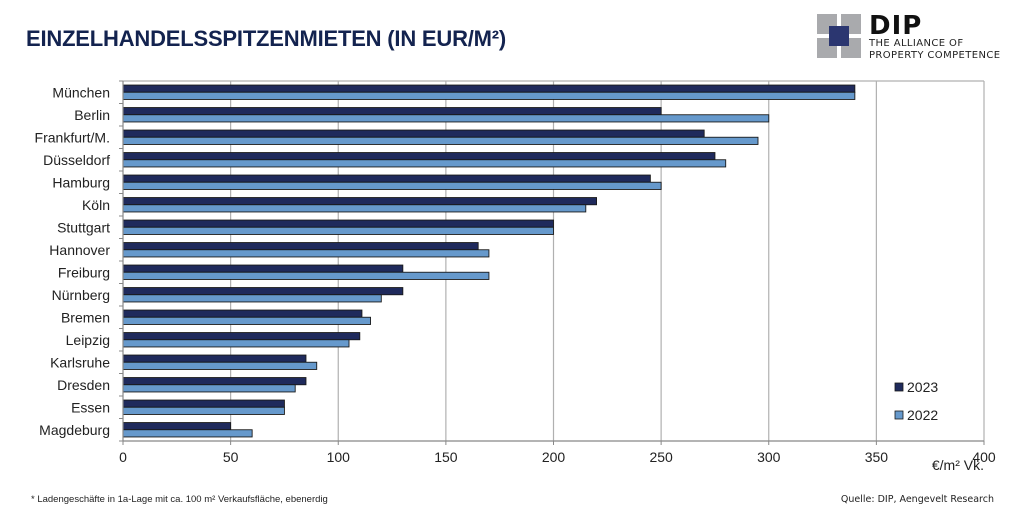 The width and height of the screenshot is (1024, 516). What do you see at coordinates (446, 457) in the screenshot?
I see `x-tick-label: 150` at bounding box center [446, 457].